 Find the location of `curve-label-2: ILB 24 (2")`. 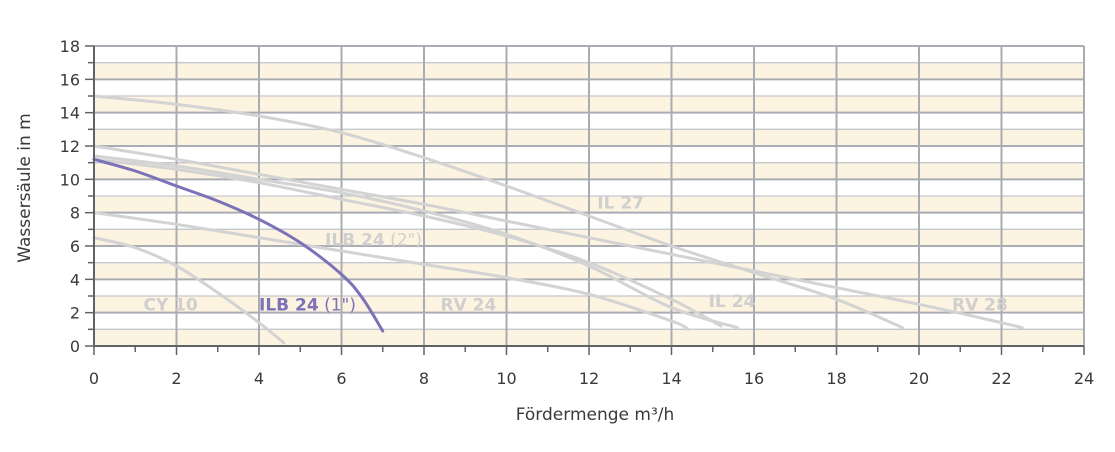

curve-label-2: ILB 24 (2") is located at coordinates (373, 240).